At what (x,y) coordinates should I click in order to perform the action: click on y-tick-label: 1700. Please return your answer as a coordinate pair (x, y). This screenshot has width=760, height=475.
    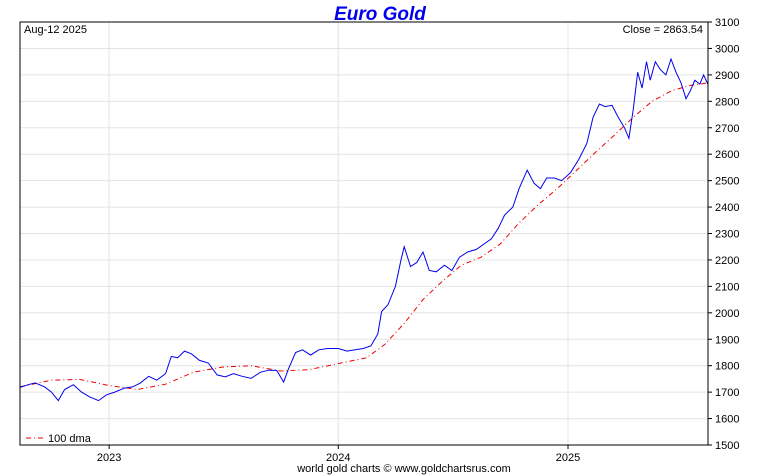
    Looking at the image, I should click on (727, 393).